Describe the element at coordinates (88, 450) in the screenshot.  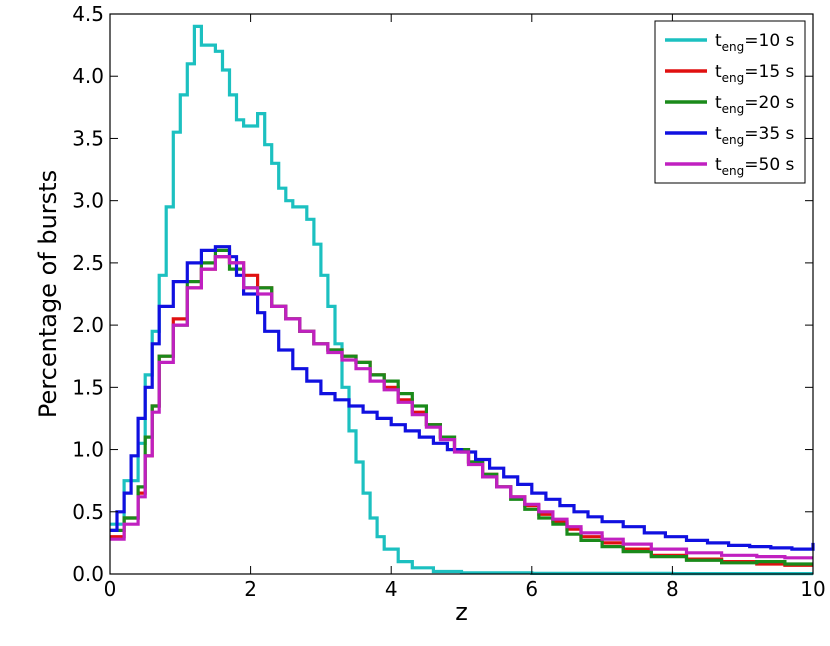
I see `y-tick-label: 1.0` at that location.